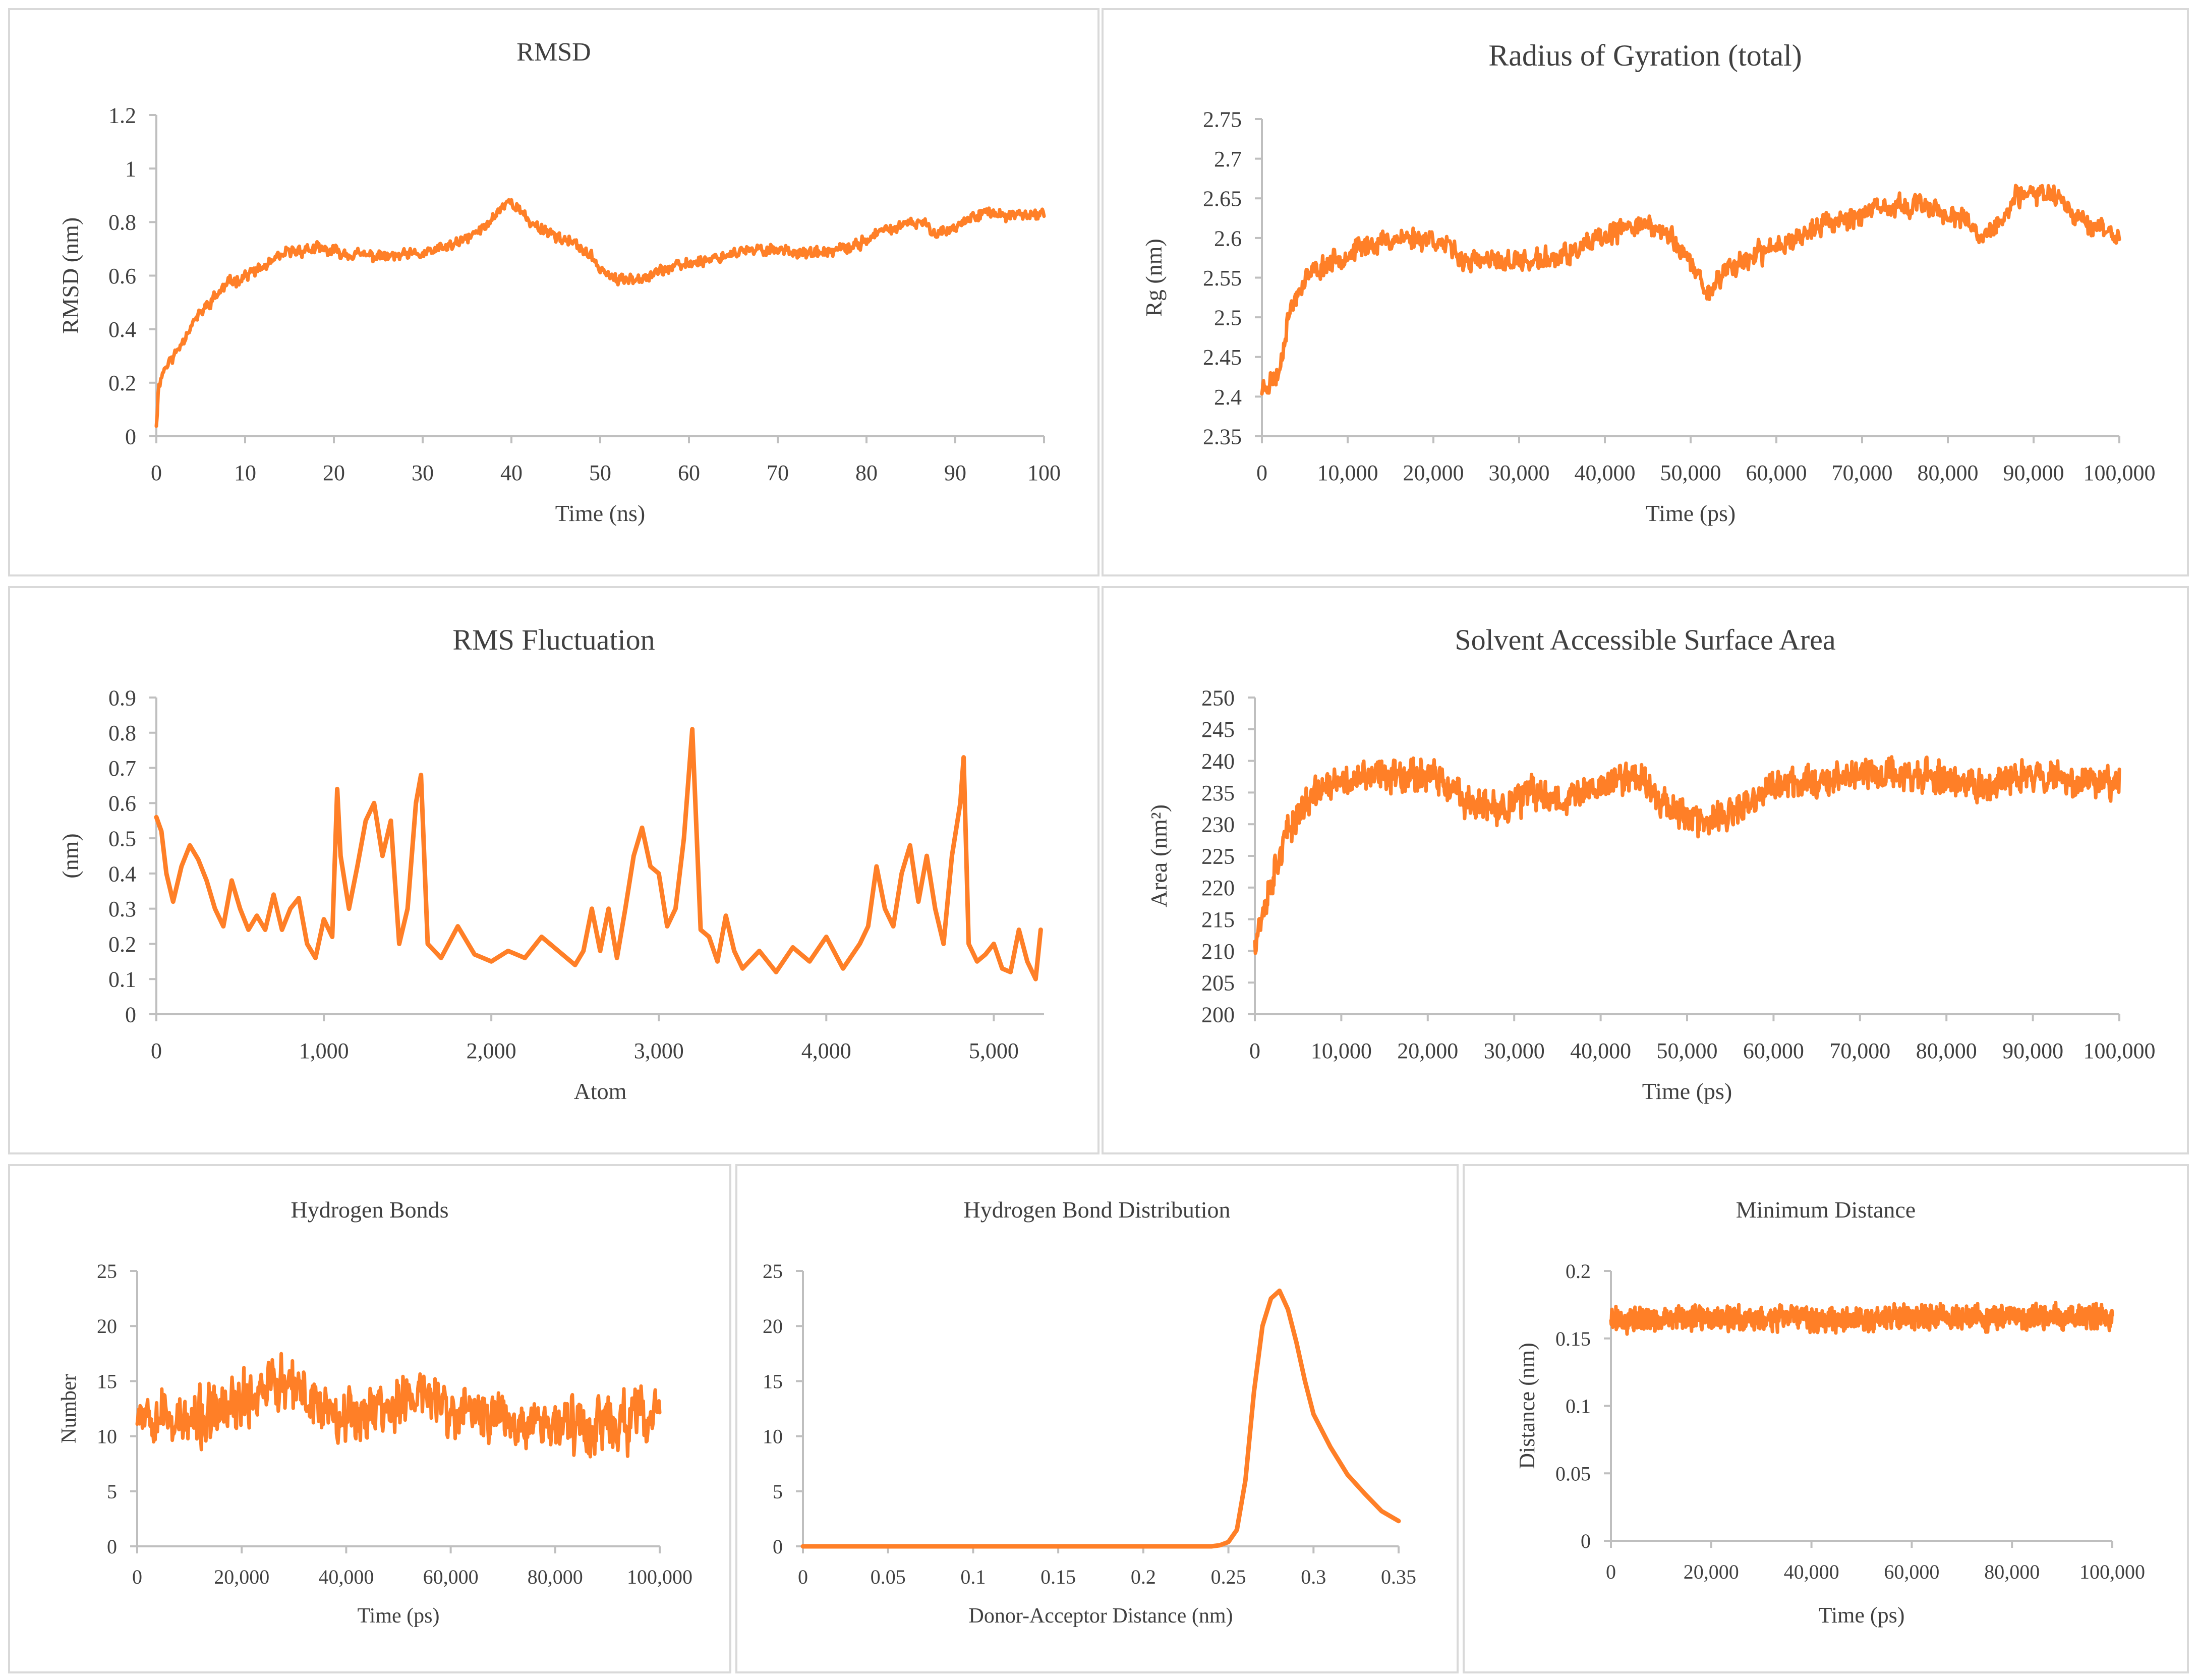 Image resolution: width=2197 pixels, height=1680 pixels. I want to click on x-tick-label: 0.1, so click(973, 1577).